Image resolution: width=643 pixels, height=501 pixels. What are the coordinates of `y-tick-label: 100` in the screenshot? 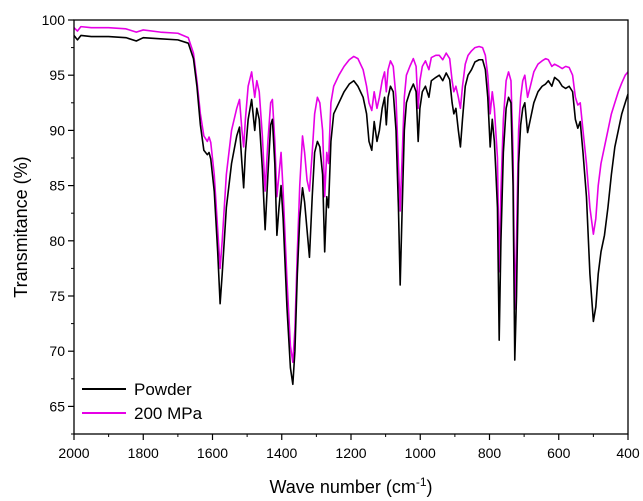 It's located at (54, 20).